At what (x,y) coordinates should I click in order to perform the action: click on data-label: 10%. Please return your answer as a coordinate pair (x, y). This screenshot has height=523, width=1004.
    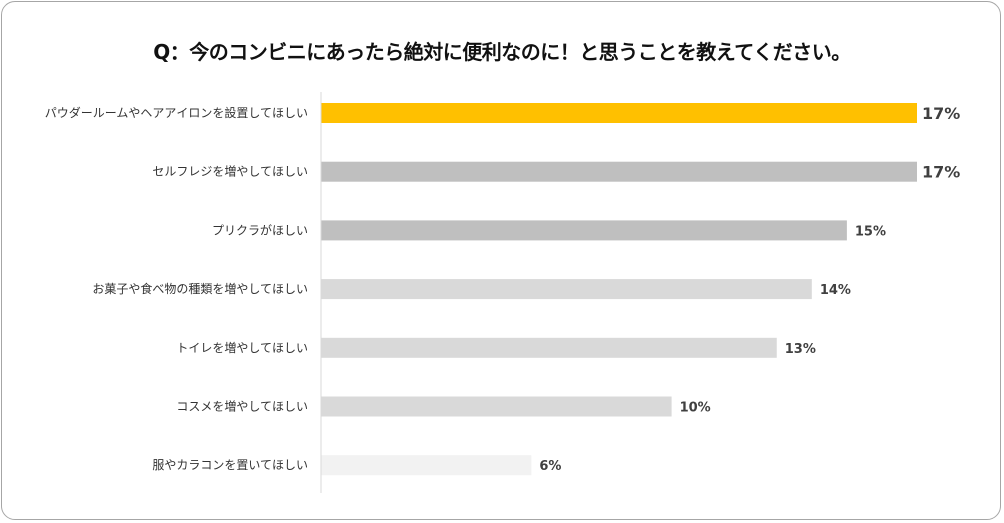
    Looking at the image, I should click on (695, 408).